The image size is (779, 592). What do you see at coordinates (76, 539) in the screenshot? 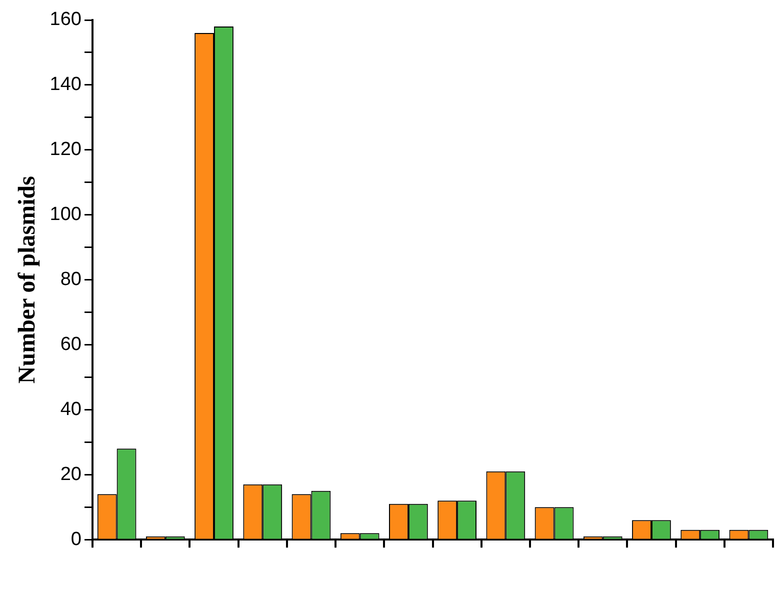
I see `y-tick-label: 0` at bounding box center [76, 539].